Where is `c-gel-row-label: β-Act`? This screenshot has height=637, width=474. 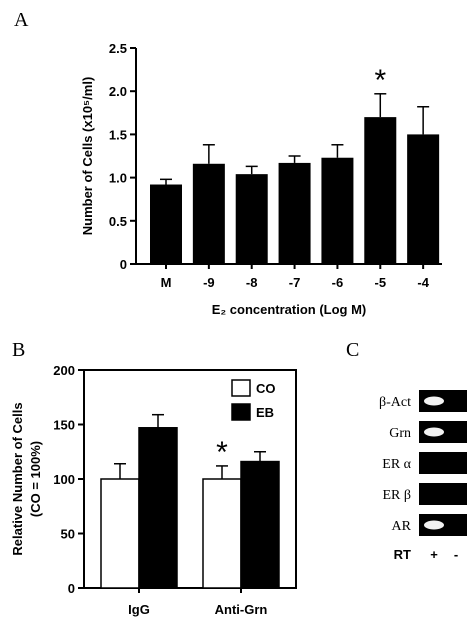 c-gel-row-label: β-Act is located at coordinates (395, 402).